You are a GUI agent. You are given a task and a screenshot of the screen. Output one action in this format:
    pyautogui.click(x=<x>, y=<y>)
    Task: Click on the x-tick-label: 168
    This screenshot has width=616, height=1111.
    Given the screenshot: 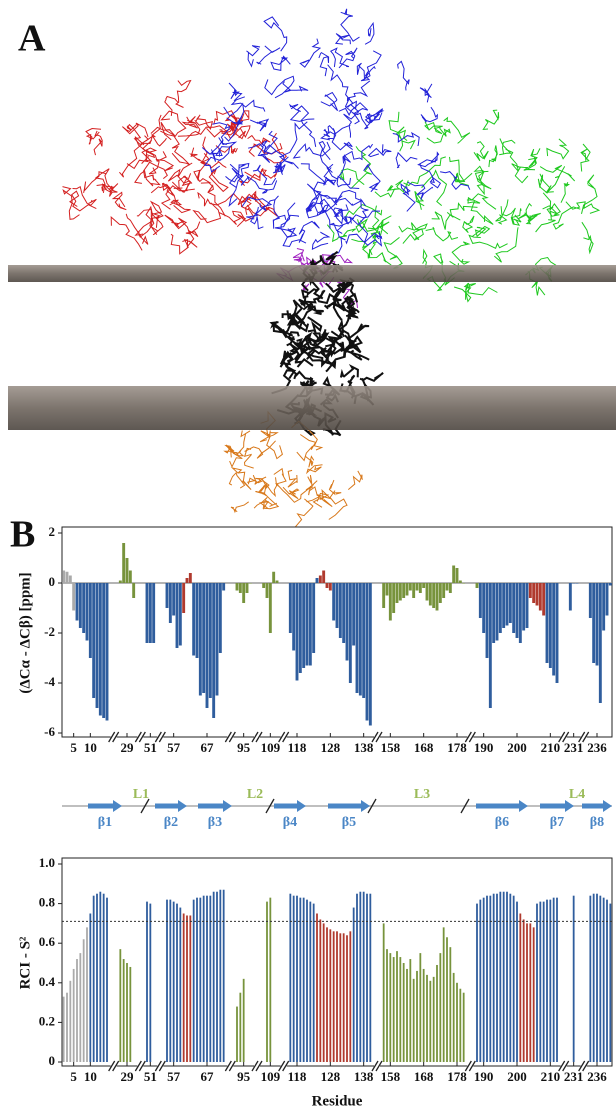 What is the action you would take?
    pyautogui.click(x=424, y=1076)
    